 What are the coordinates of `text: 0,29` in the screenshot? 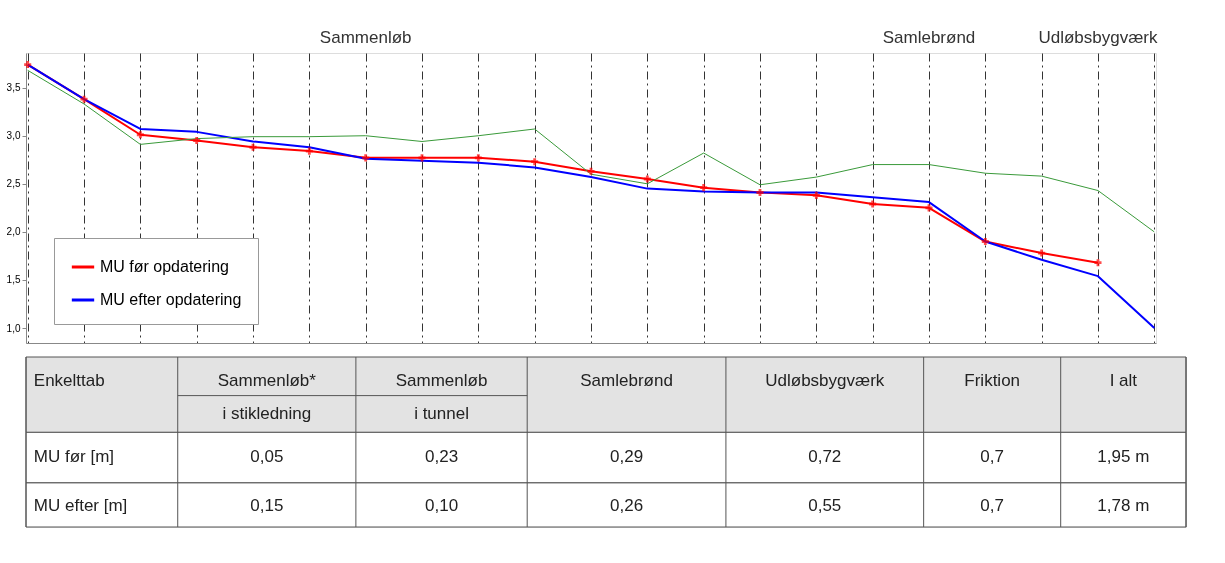 It's located at (627, 457).